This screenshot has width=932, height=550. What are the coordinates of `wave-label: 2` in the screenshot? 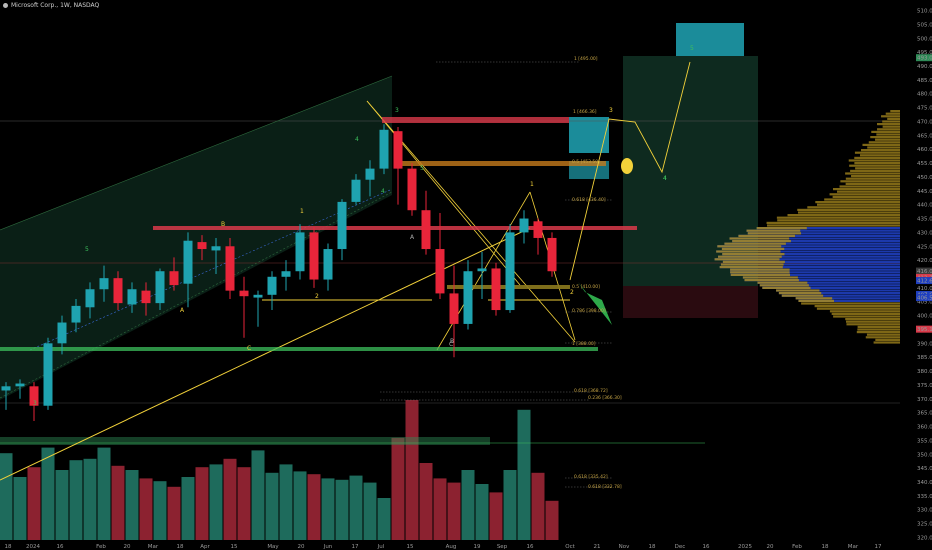 It's located at (317, 296).